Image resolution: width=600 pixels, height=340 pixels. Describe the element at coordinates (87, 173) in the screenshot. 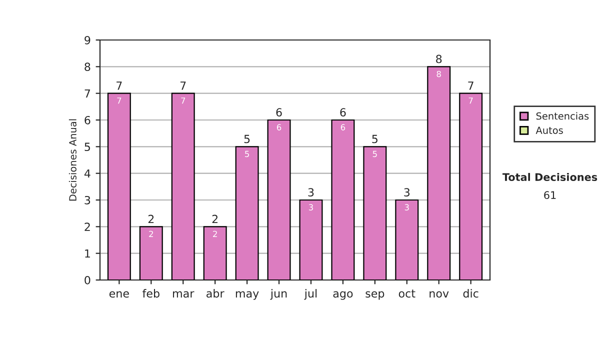

I see `y-tick-label: 4` at that location.